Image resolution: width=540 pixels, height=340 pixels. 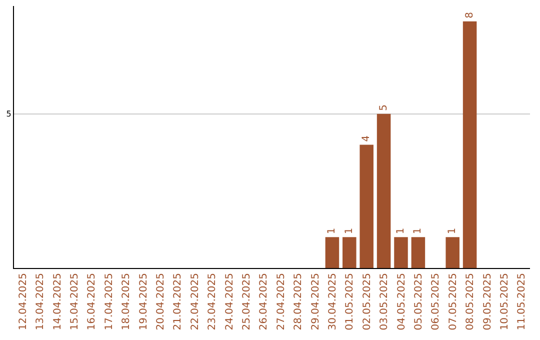 I want to click on x-tick-label: 26.04.2025, so click(x=264, y=301).